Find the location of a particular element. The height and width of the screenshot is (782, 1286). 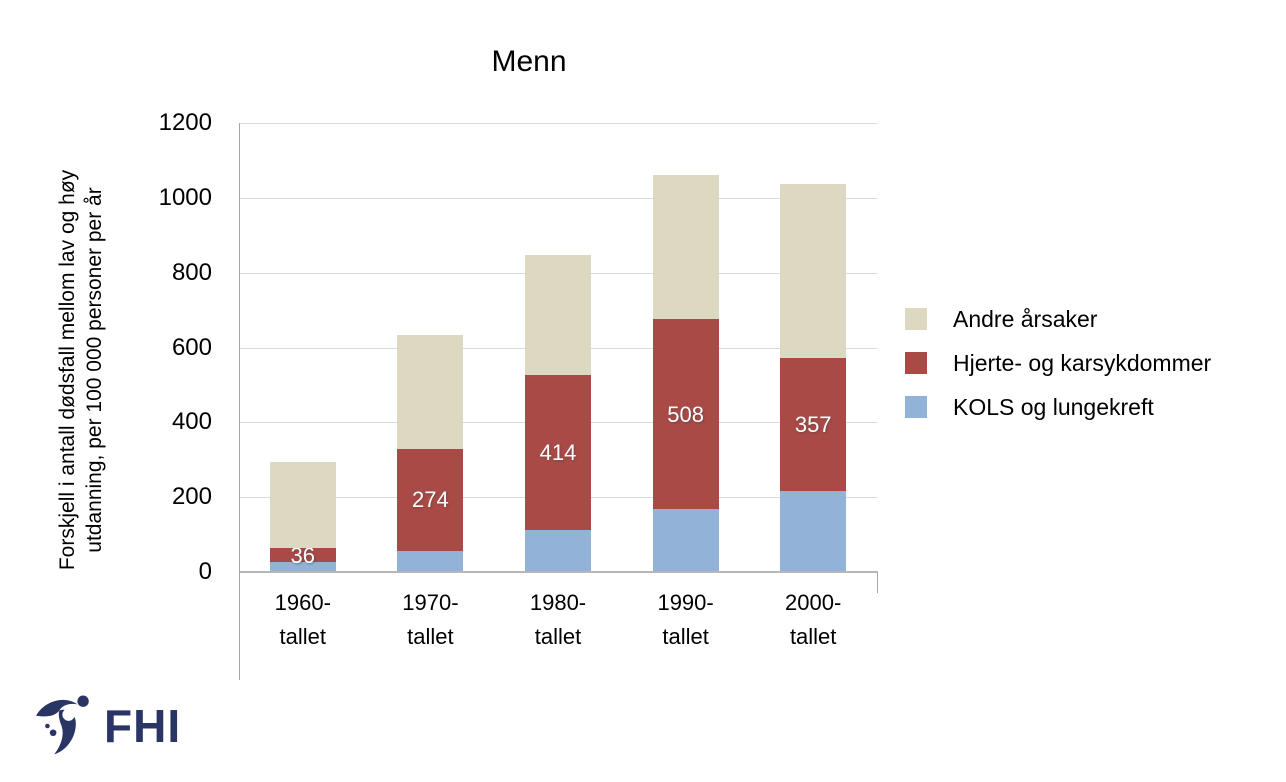

x-category-label: 1990- tallet is located at coordinates (686, 620).